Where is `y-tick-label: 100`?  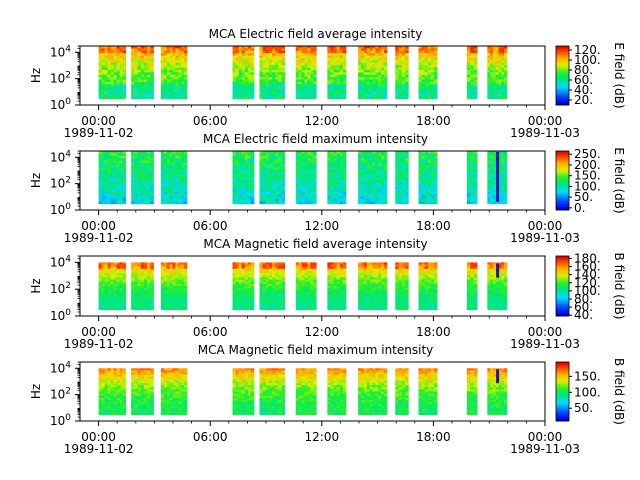 y-tick-label: 100 is located at coordinates (60, 209).